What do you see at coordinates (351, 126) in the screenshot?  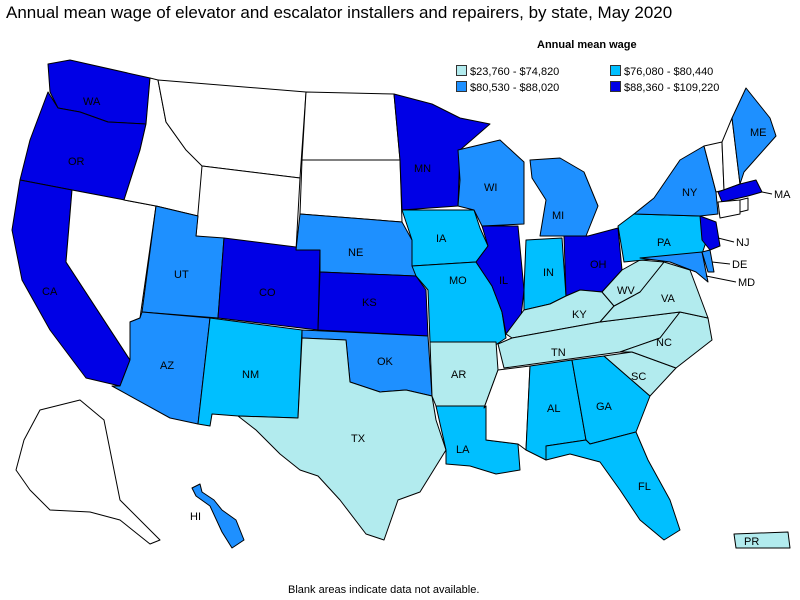 I see `state-ND` at bounding box center [351, 126].